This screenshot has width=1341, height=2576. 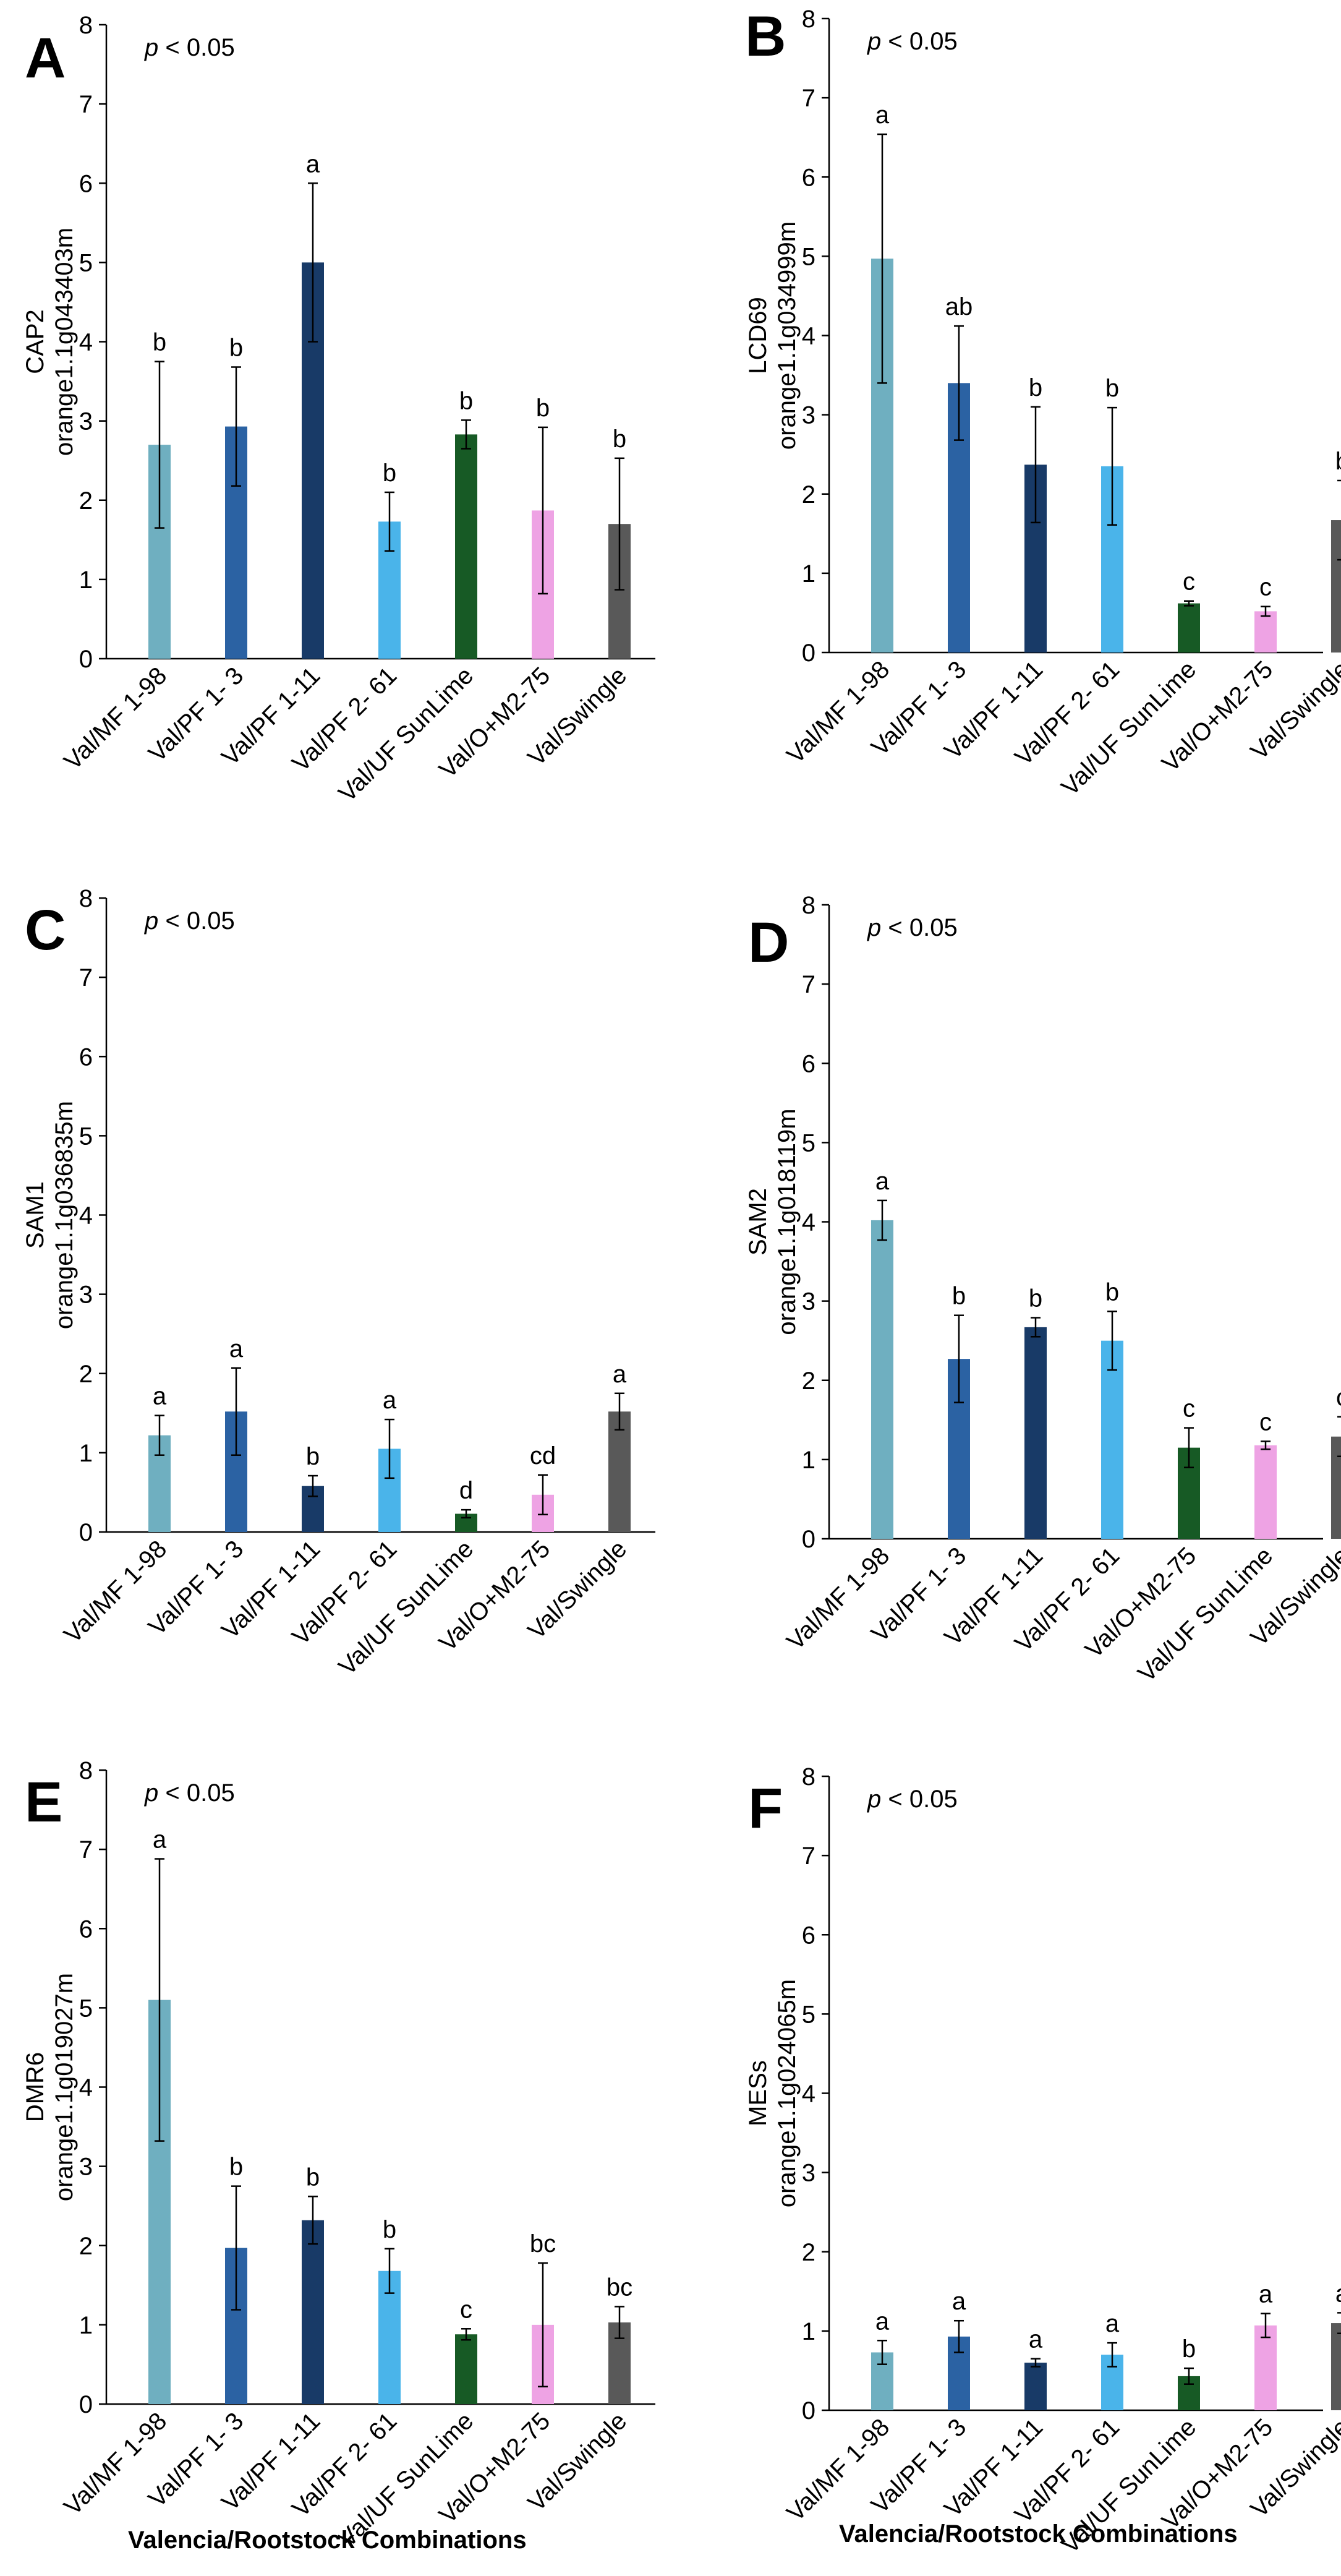 I want to click on significance-letter-d-1: a, so click(x=883, y=1181).